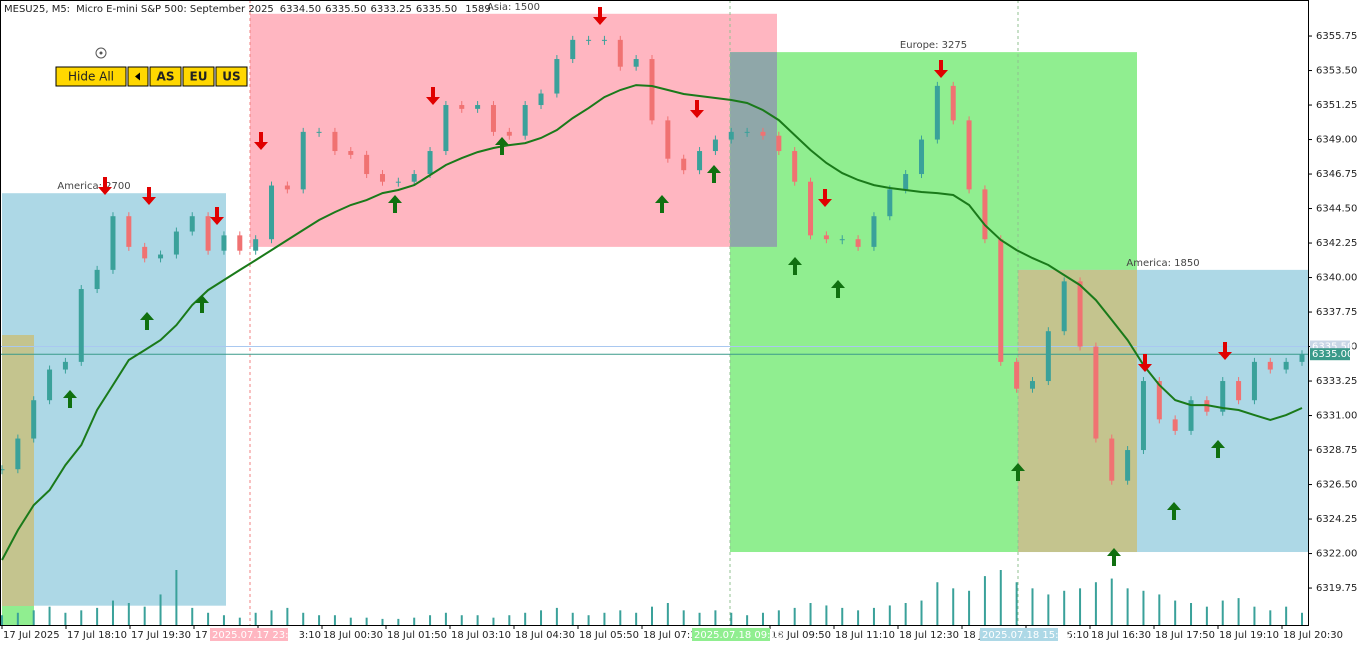 This screenshot has height=647, width=1362. What do you see at coordinates (310, 635) in the screenshot?
I see `x-tick-label: 3:10` at bounding box center [310, 635].